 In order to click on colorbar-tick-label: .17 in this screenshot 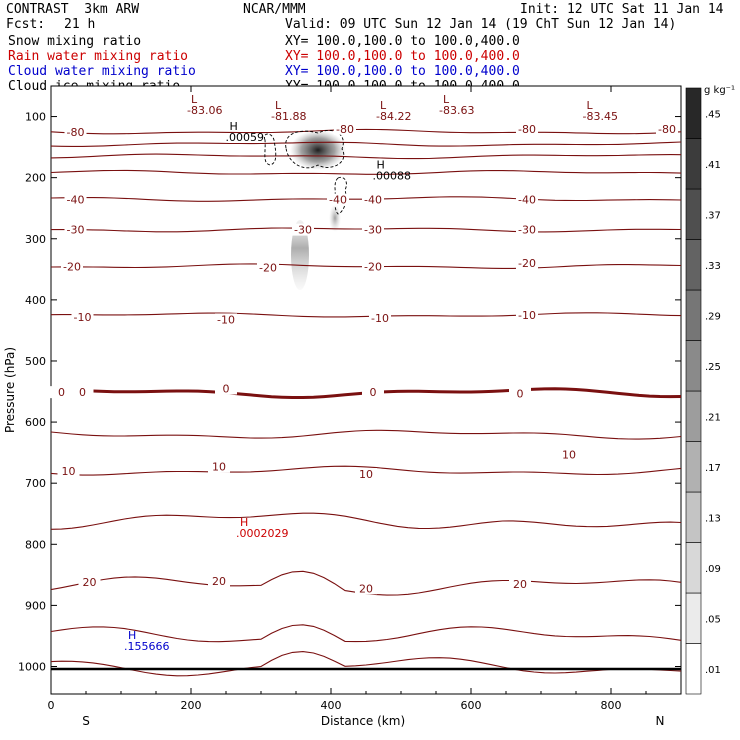, I will do `click(713, 468)`.